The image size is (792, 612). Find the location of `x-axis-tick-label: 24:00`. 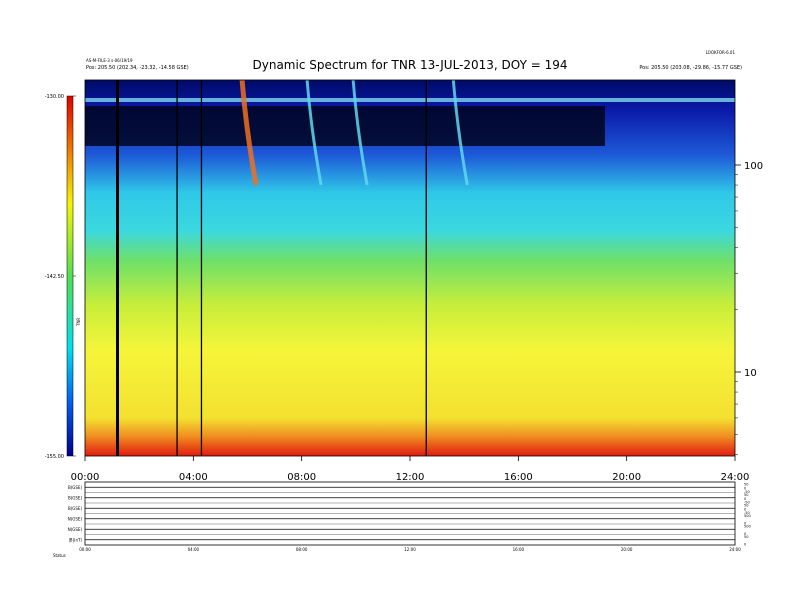

x-axis-tick-label: 24:00 is located at coordinates (735, 477).